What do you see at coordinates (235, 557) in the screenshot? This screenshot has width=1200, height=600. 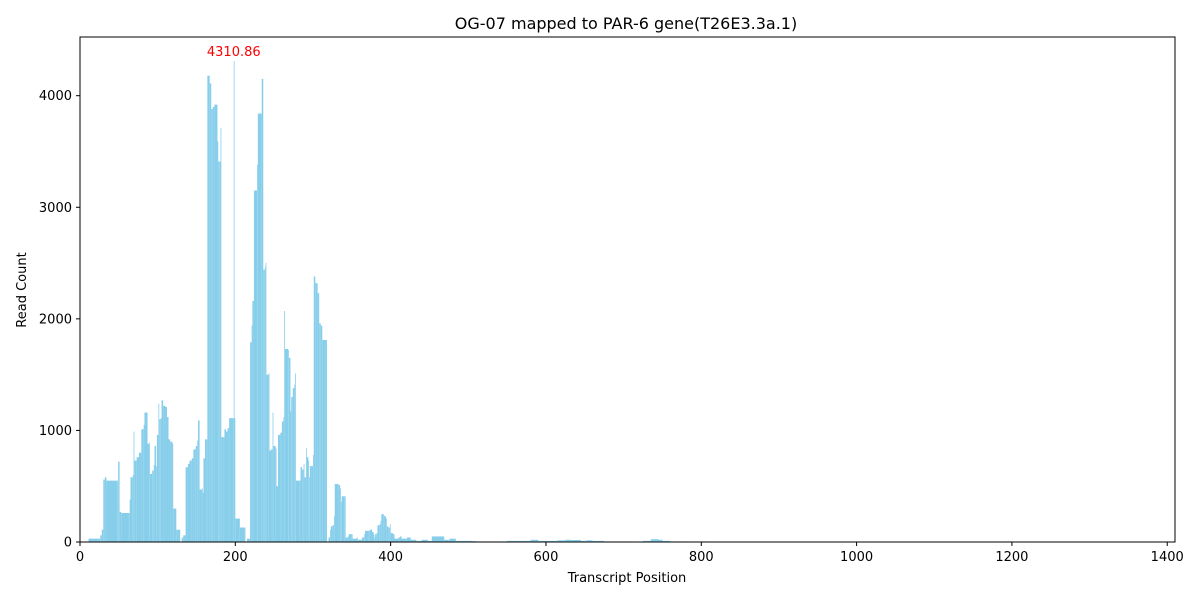 I see `x-tick-label: 200` at bounding box center [235, 557].